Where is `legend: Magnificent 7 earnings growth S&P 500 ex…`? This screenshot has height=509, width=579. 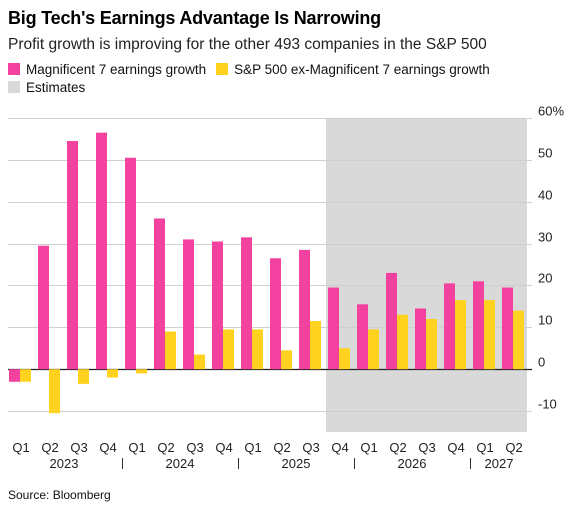
legend: Magnificent 7 earnings growth S&P 500 ex… is located at coordinates (254, 78).